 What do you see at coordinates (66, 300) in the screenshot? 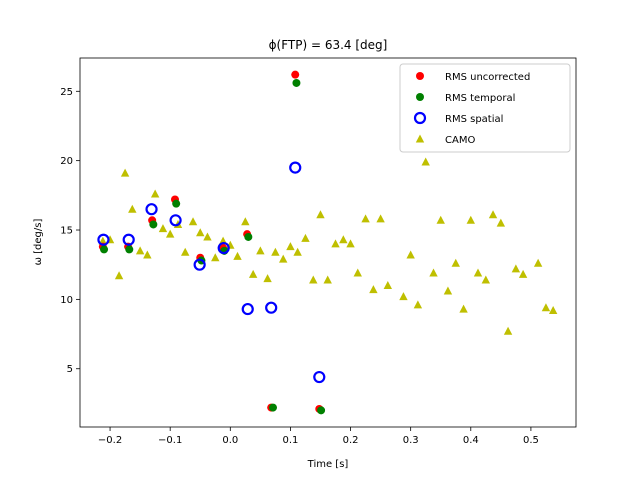
I see `y-tick-label: 10` at bounding box center [66, 300].